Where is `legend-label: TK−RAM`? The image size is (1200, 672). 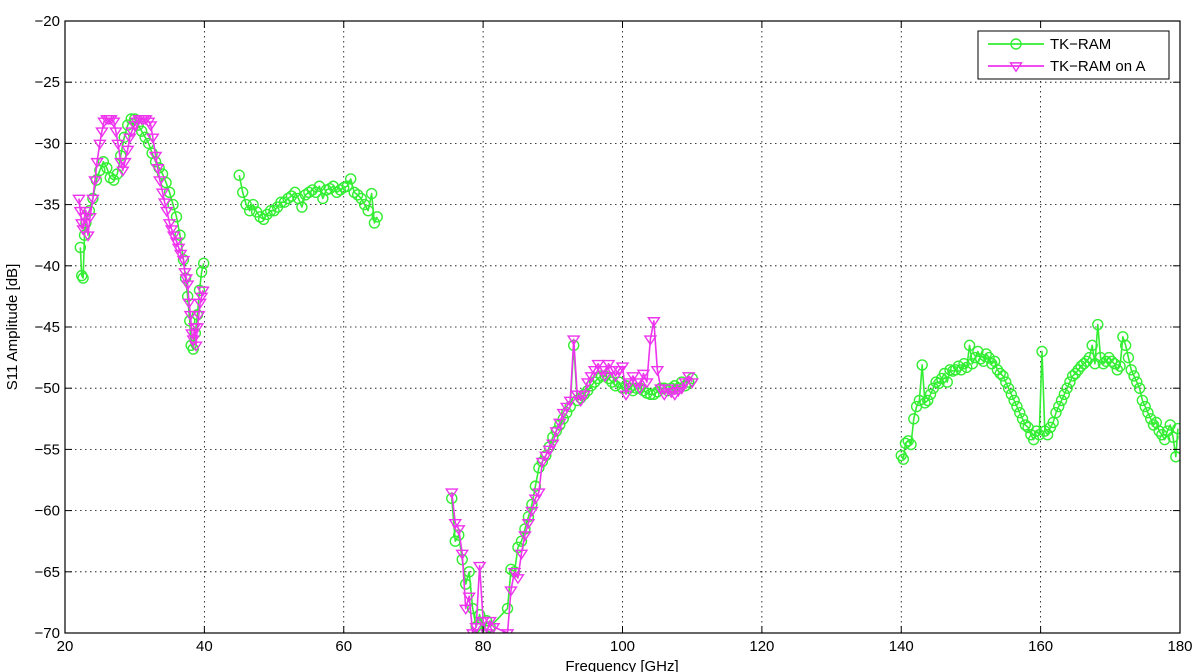 legend-label: TK−RAM is located at coordinates (1080, 44).